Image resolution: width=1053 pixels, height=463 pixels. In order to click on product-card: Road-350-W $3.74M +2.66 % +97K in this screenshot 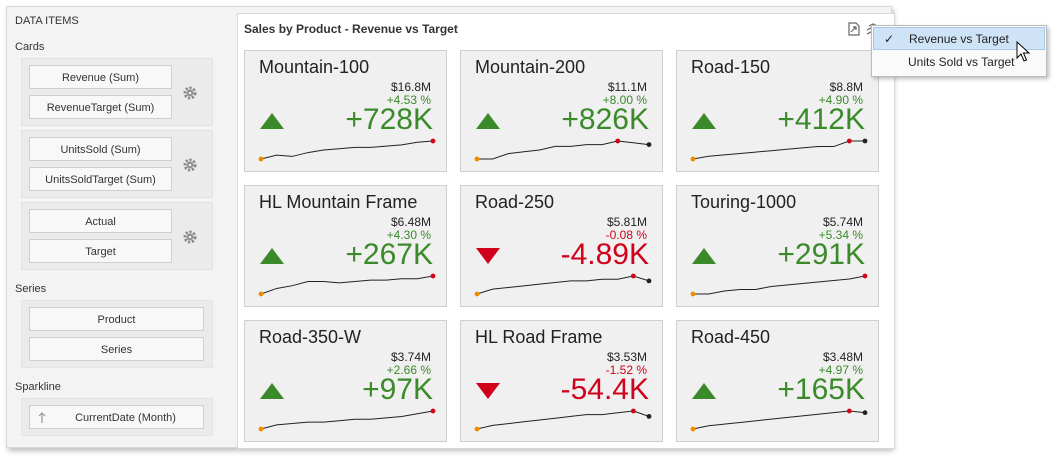, I will do `click(345, 381)`.